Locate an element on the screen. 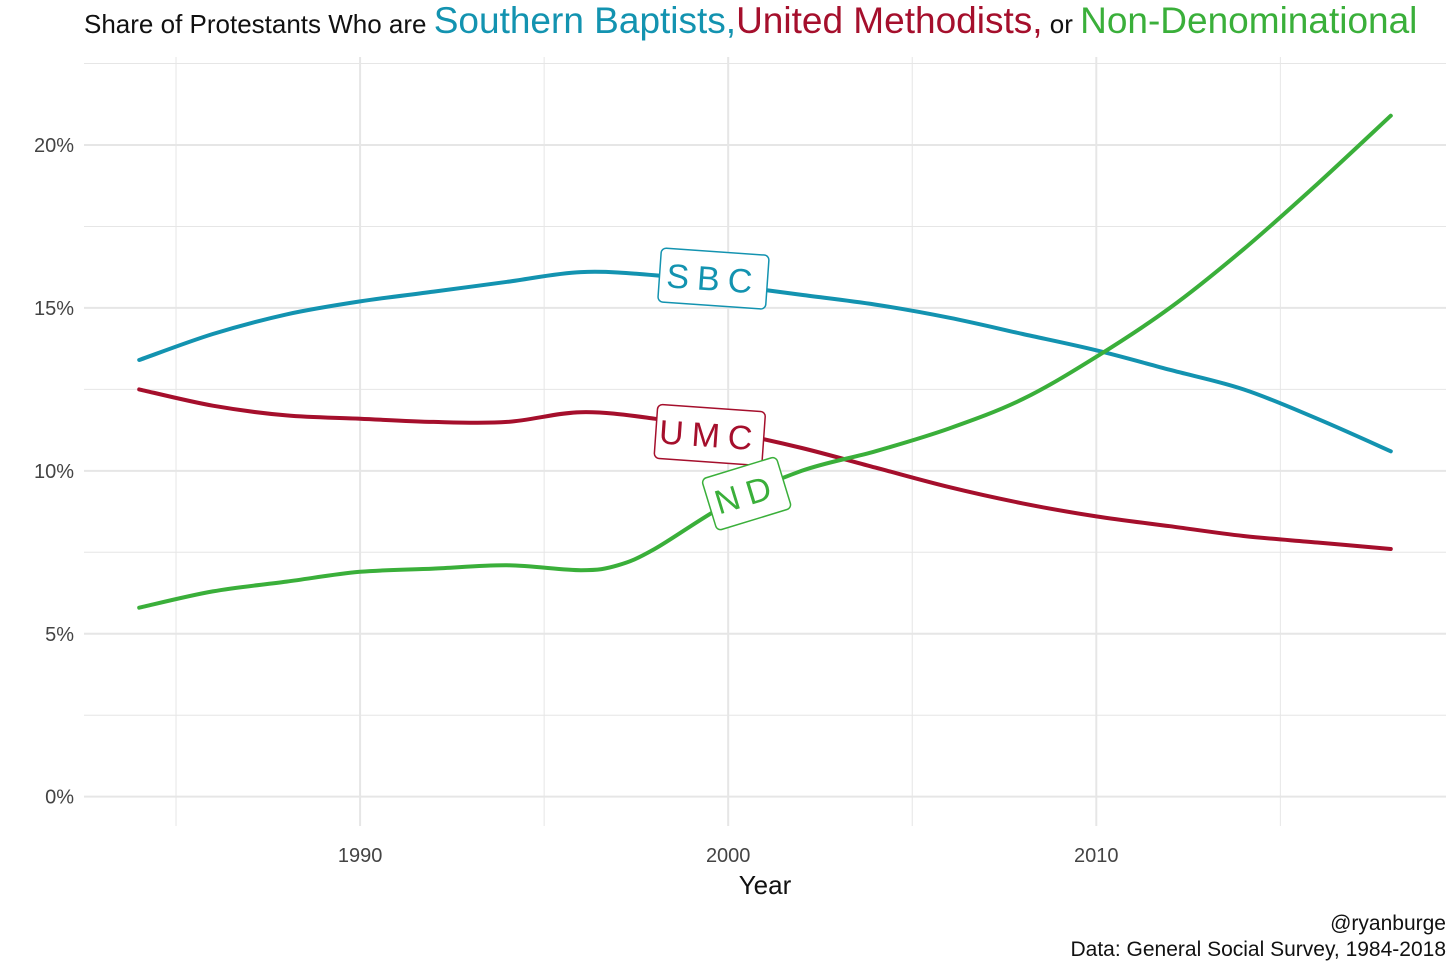 This screenshot has width=1456, height=972. series-line-umc is located at coordinates (765, 469).